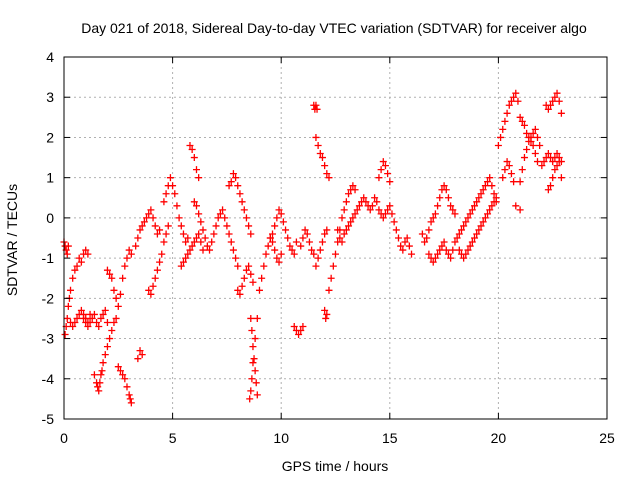 This screenshot has height=480, width=640. I want to click on x-axis-label: GPS time / hours, so click(335, 466).